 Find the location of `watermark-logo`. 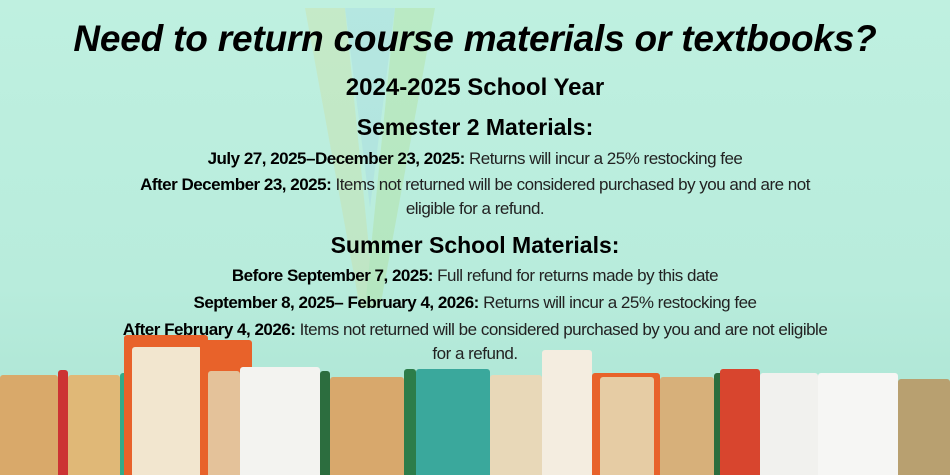

watermark-logo is located at coordinates (370, 158).